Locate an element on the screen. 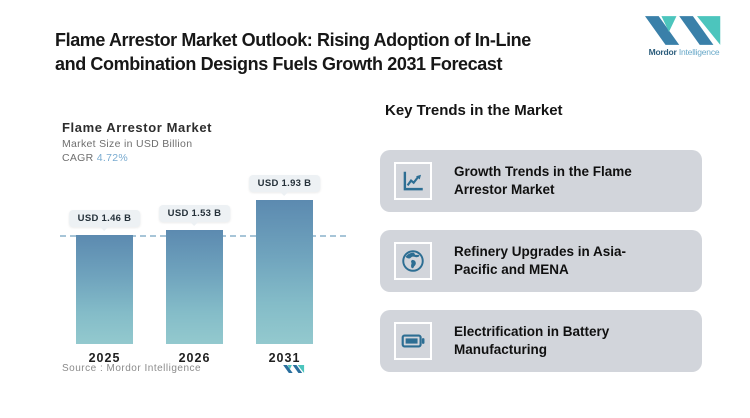 This screenshot has width=750, height=418. bar-value-label: USD 1.53 B is located at coordinates (194, 215).